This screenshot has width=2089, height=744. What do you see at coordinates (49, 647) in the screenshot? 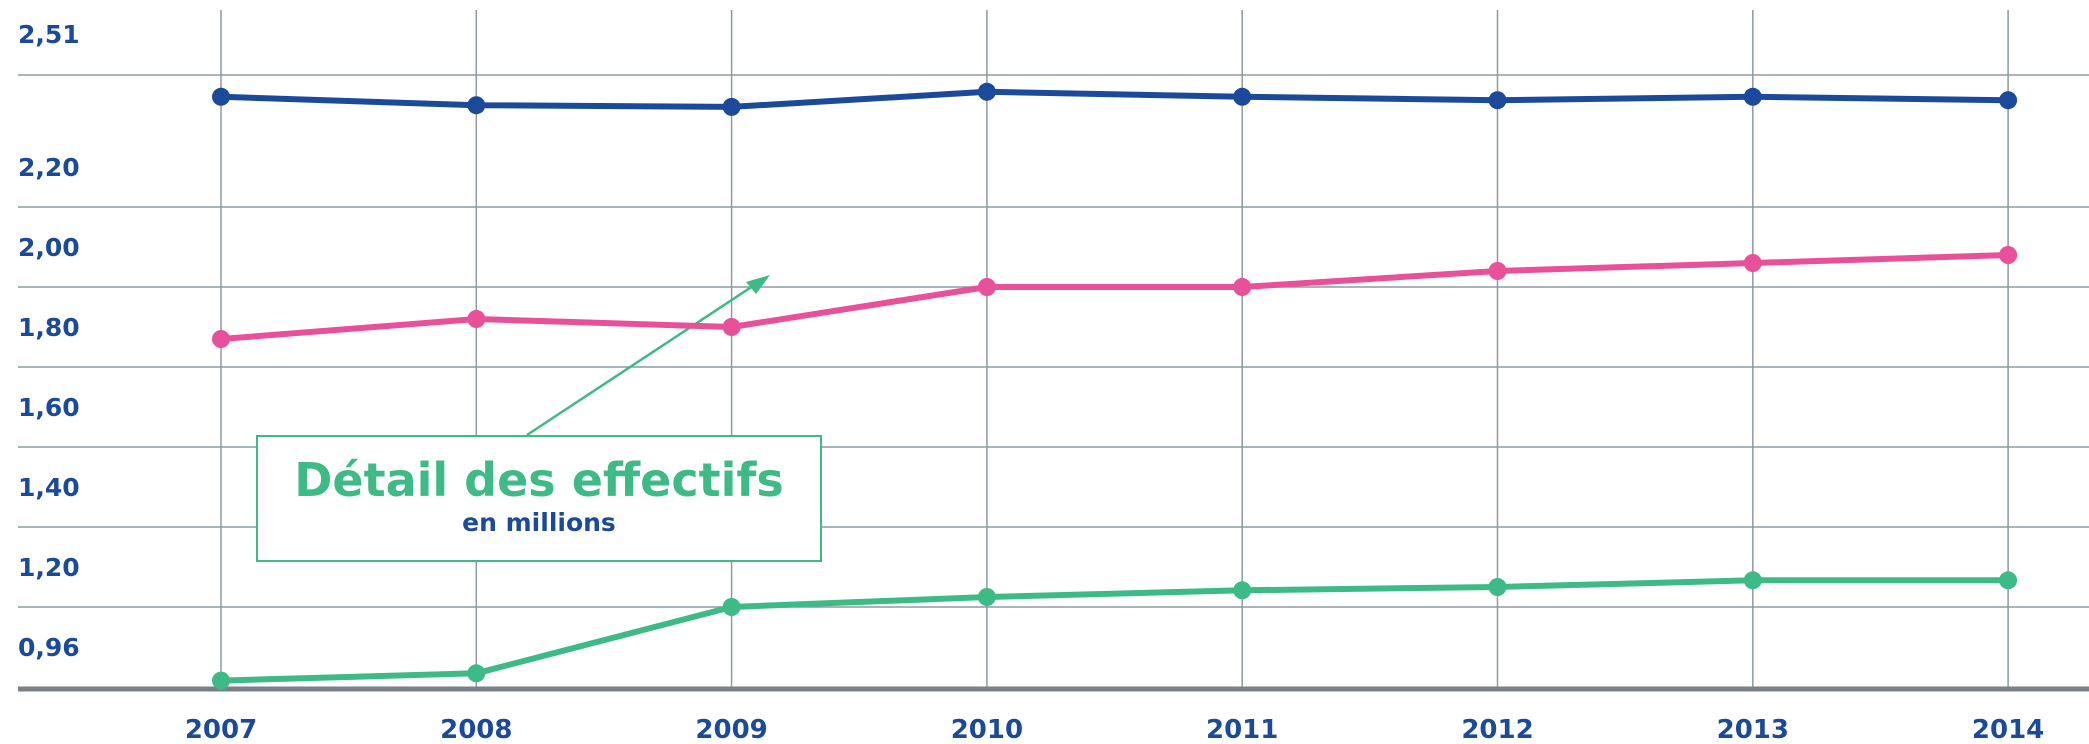
I see `y-tick-label: 0,96` at bounding box center [49, 647].